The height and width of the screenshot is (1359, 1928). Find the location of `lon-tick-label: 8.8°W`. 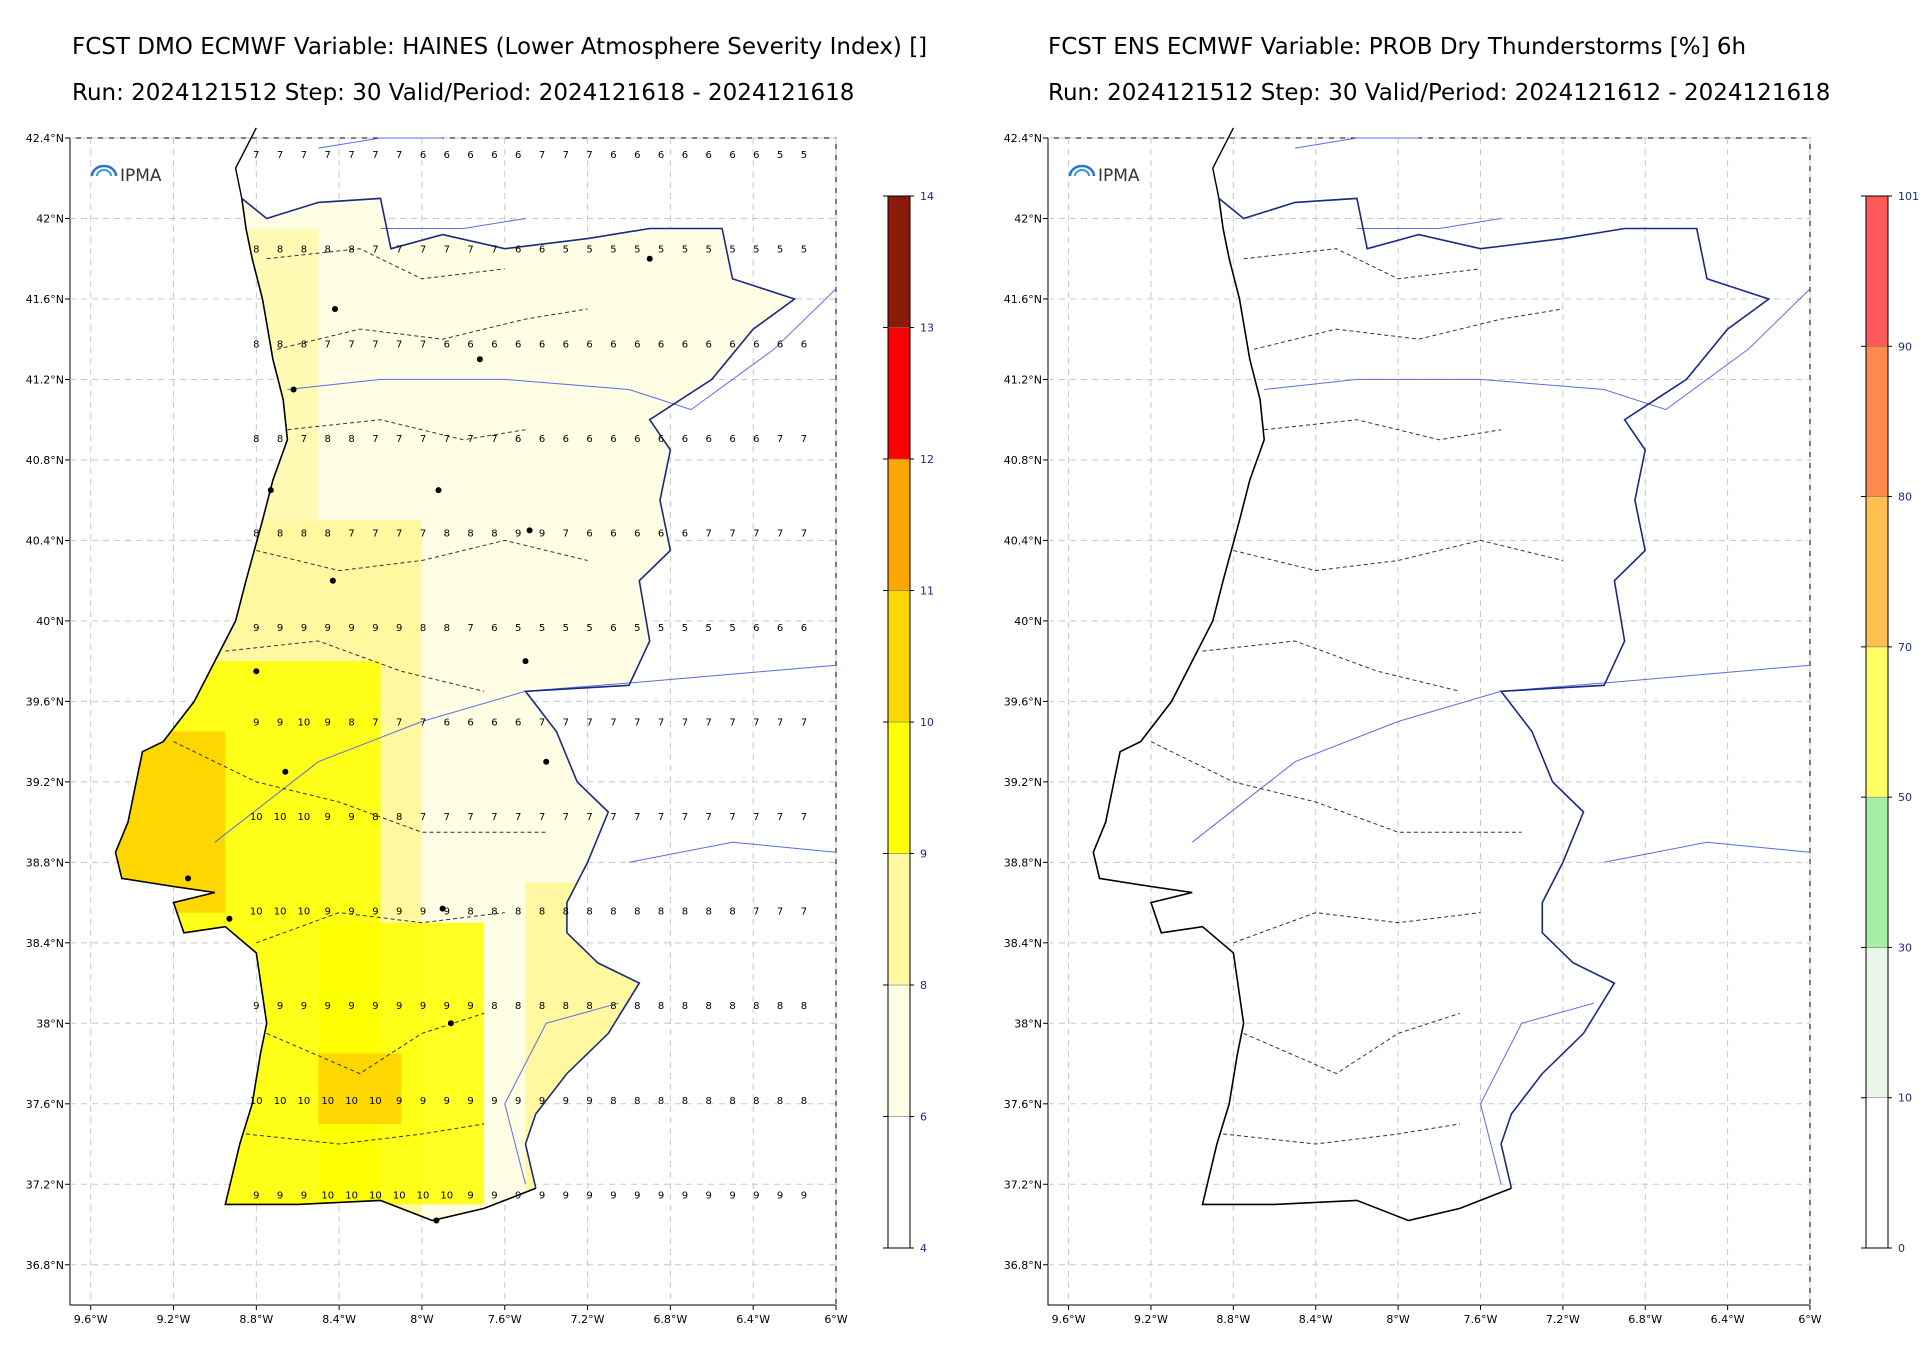

lon-tick-label: 8.8°W is located at coordinates (256, 1319).